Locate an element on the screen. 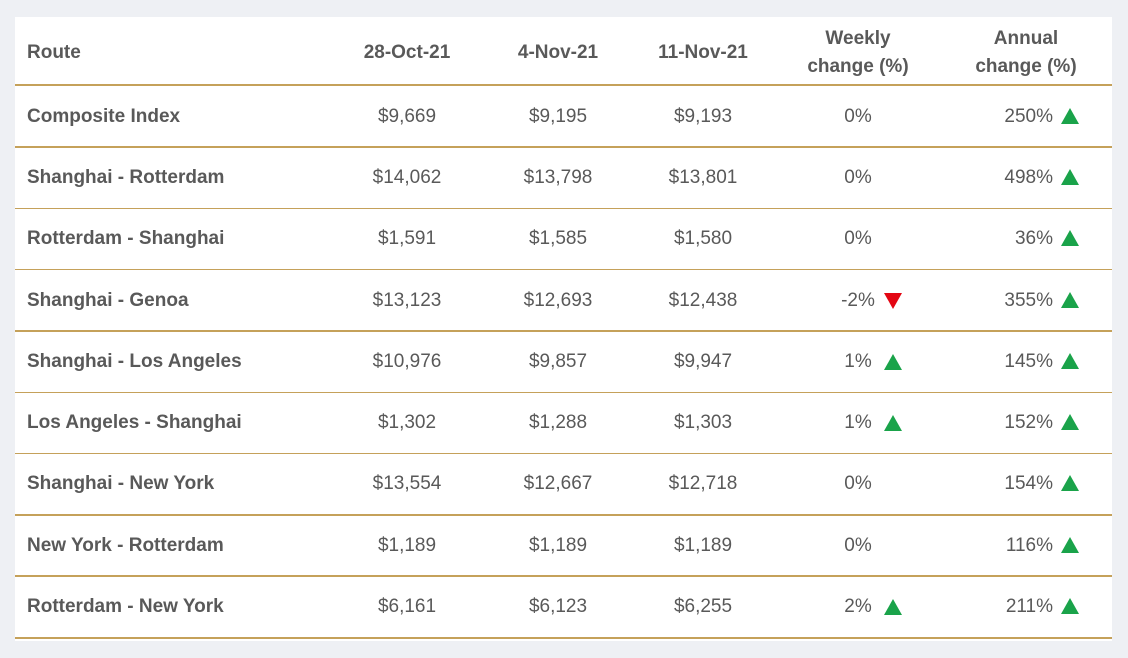  cell-value: $1,303 is located at coordinates (703, 423).